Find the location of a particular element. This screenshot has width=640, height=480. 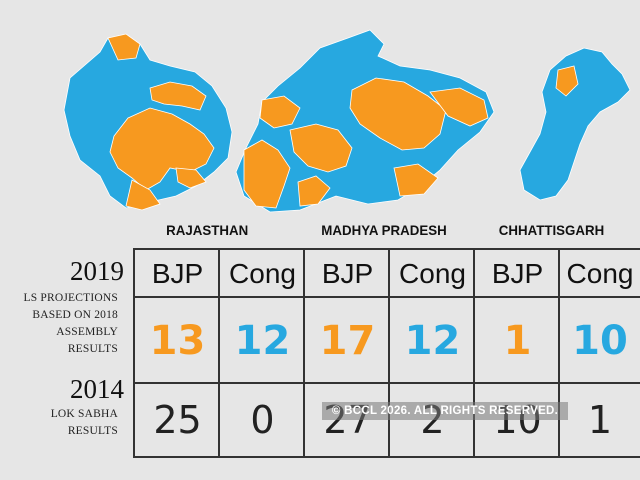

chhattisgarh-map is located at coordinates (575, 124).